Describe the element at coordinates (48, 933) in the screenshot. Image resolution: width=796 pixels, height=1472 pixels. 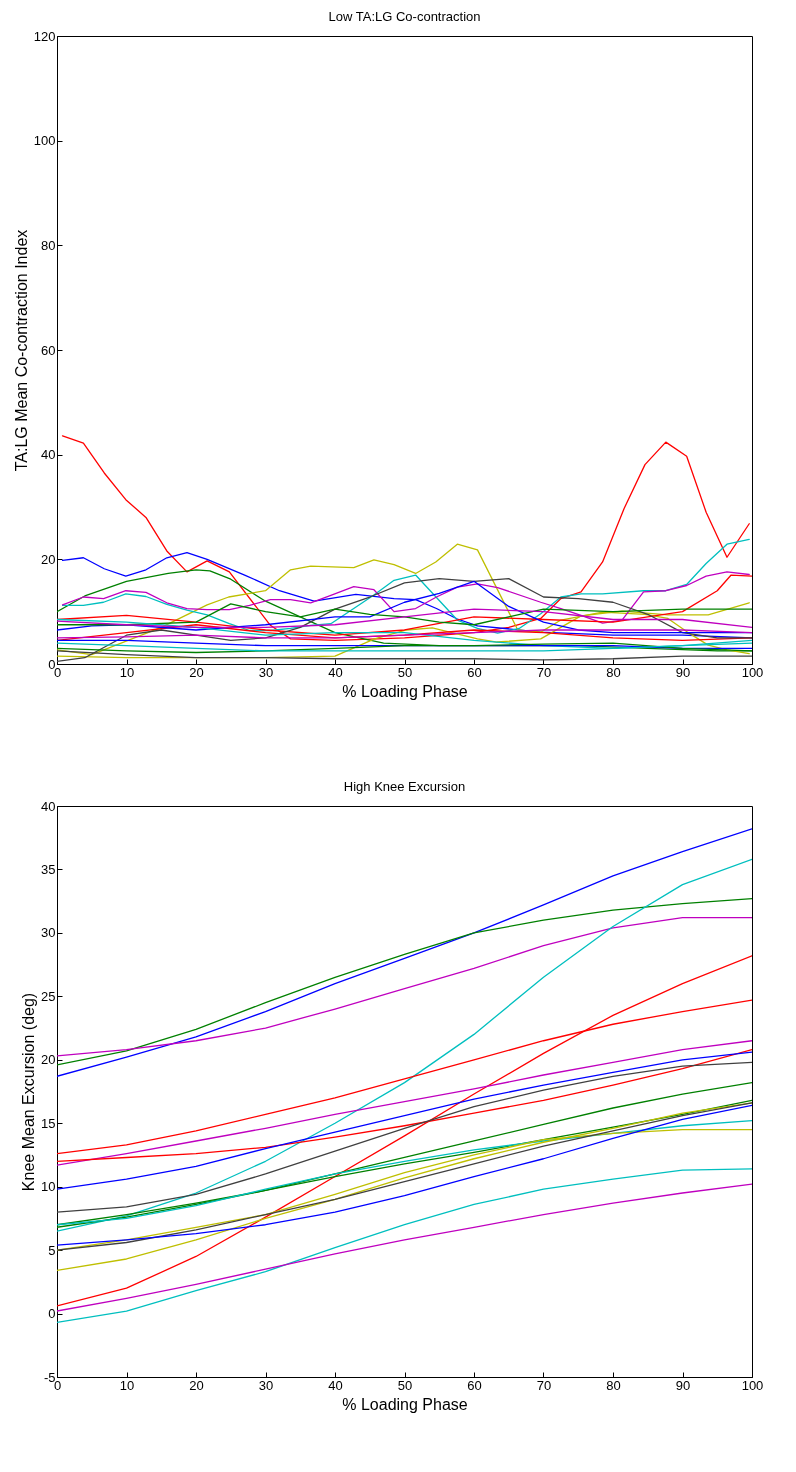
I see `y-tick-label: 30` at that location.